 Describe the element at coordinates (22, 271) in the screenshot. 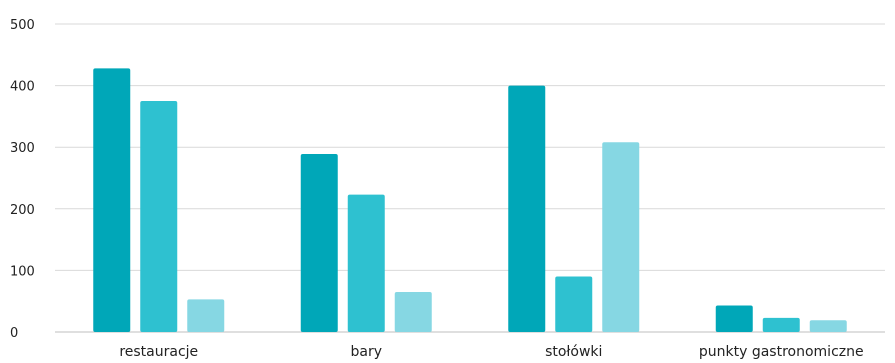

I see `y-tick-label: 100` at that location.